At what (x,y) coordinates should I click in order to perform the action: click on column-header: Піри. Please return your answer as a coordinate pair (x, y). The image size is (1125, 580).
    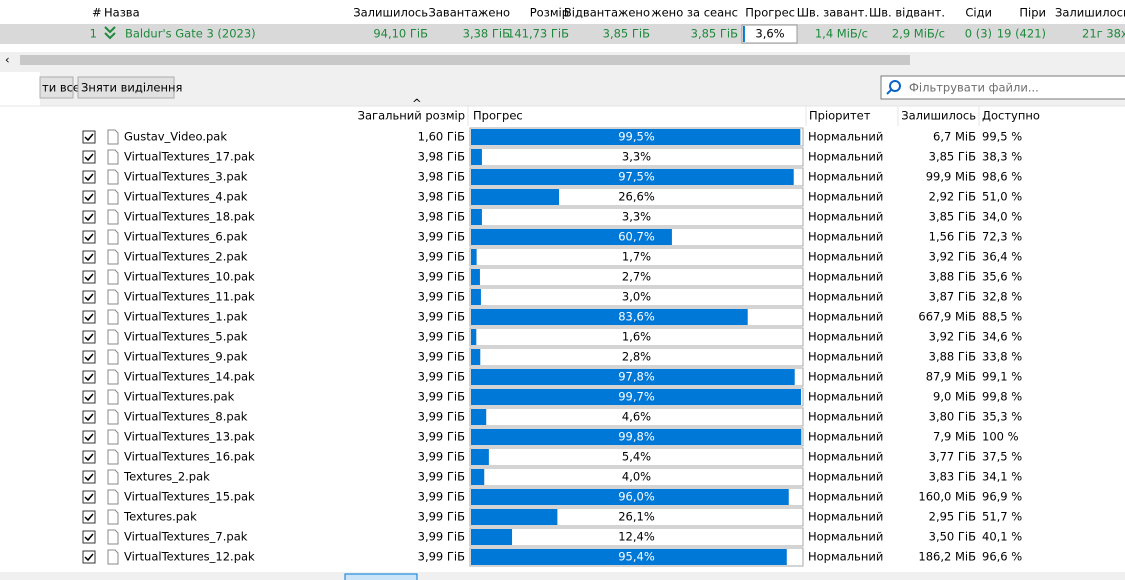
    Looking at the image, I should click on (1032, 13).